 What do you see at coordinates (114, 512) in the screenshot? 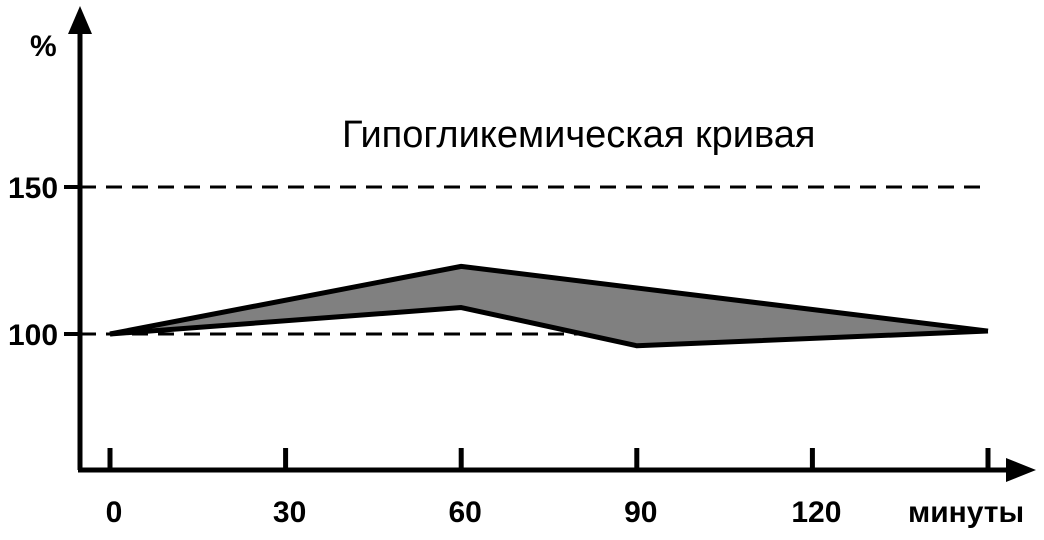
I see `x-tick-label-0: 0` at bounding box center [114, 512].